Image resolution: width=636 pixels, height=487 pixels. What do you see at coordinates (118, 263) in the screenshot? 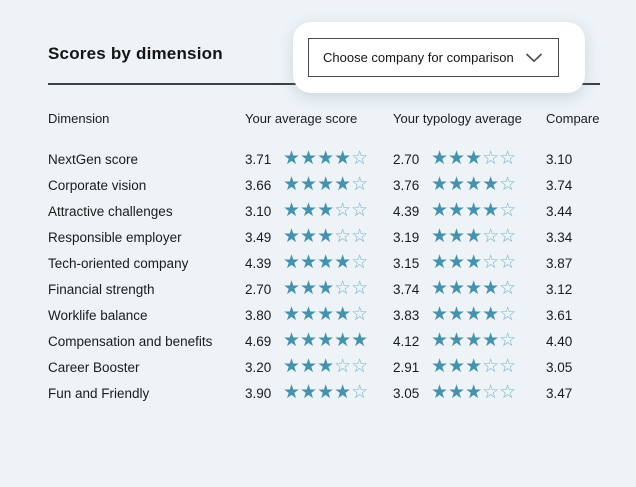
I see `dimension-label: Tech-oriented company` at bounding box center [118, 263].